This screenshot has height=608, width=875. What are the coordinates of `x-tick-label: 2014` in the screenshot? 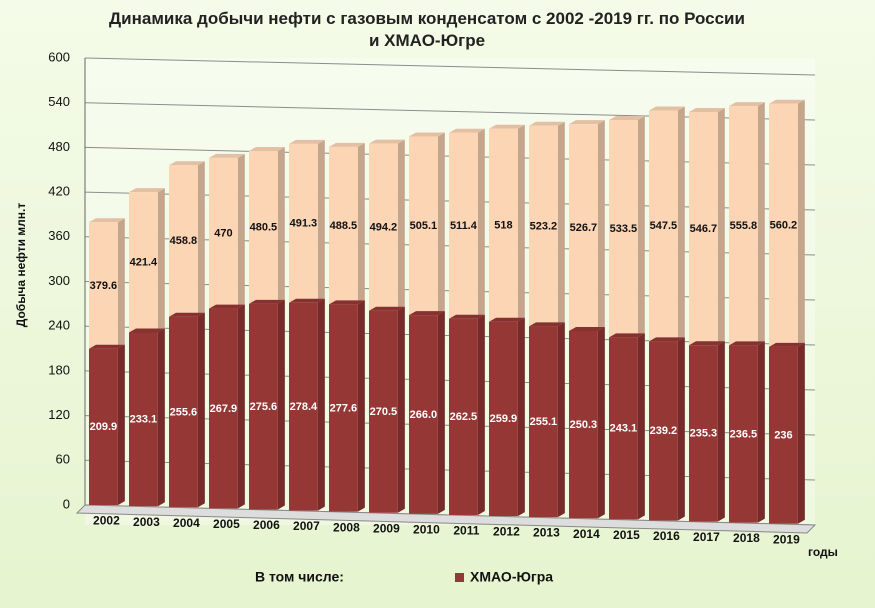 It's located at (586, 534).